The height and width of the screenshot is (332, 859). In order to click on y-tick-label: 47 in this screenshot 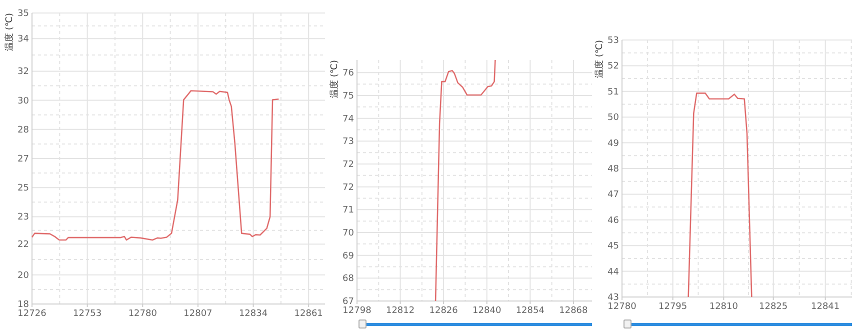, I will do `click(613, 195)`.